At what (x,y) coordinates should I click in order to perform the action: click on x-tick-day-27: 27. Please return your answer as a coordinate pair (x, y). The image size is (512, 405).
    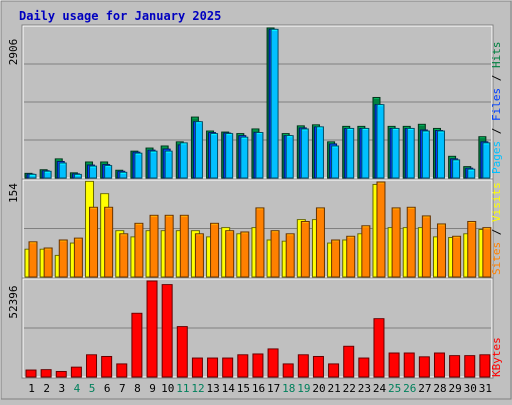
    Looking at the image, I should click on (424, 388).